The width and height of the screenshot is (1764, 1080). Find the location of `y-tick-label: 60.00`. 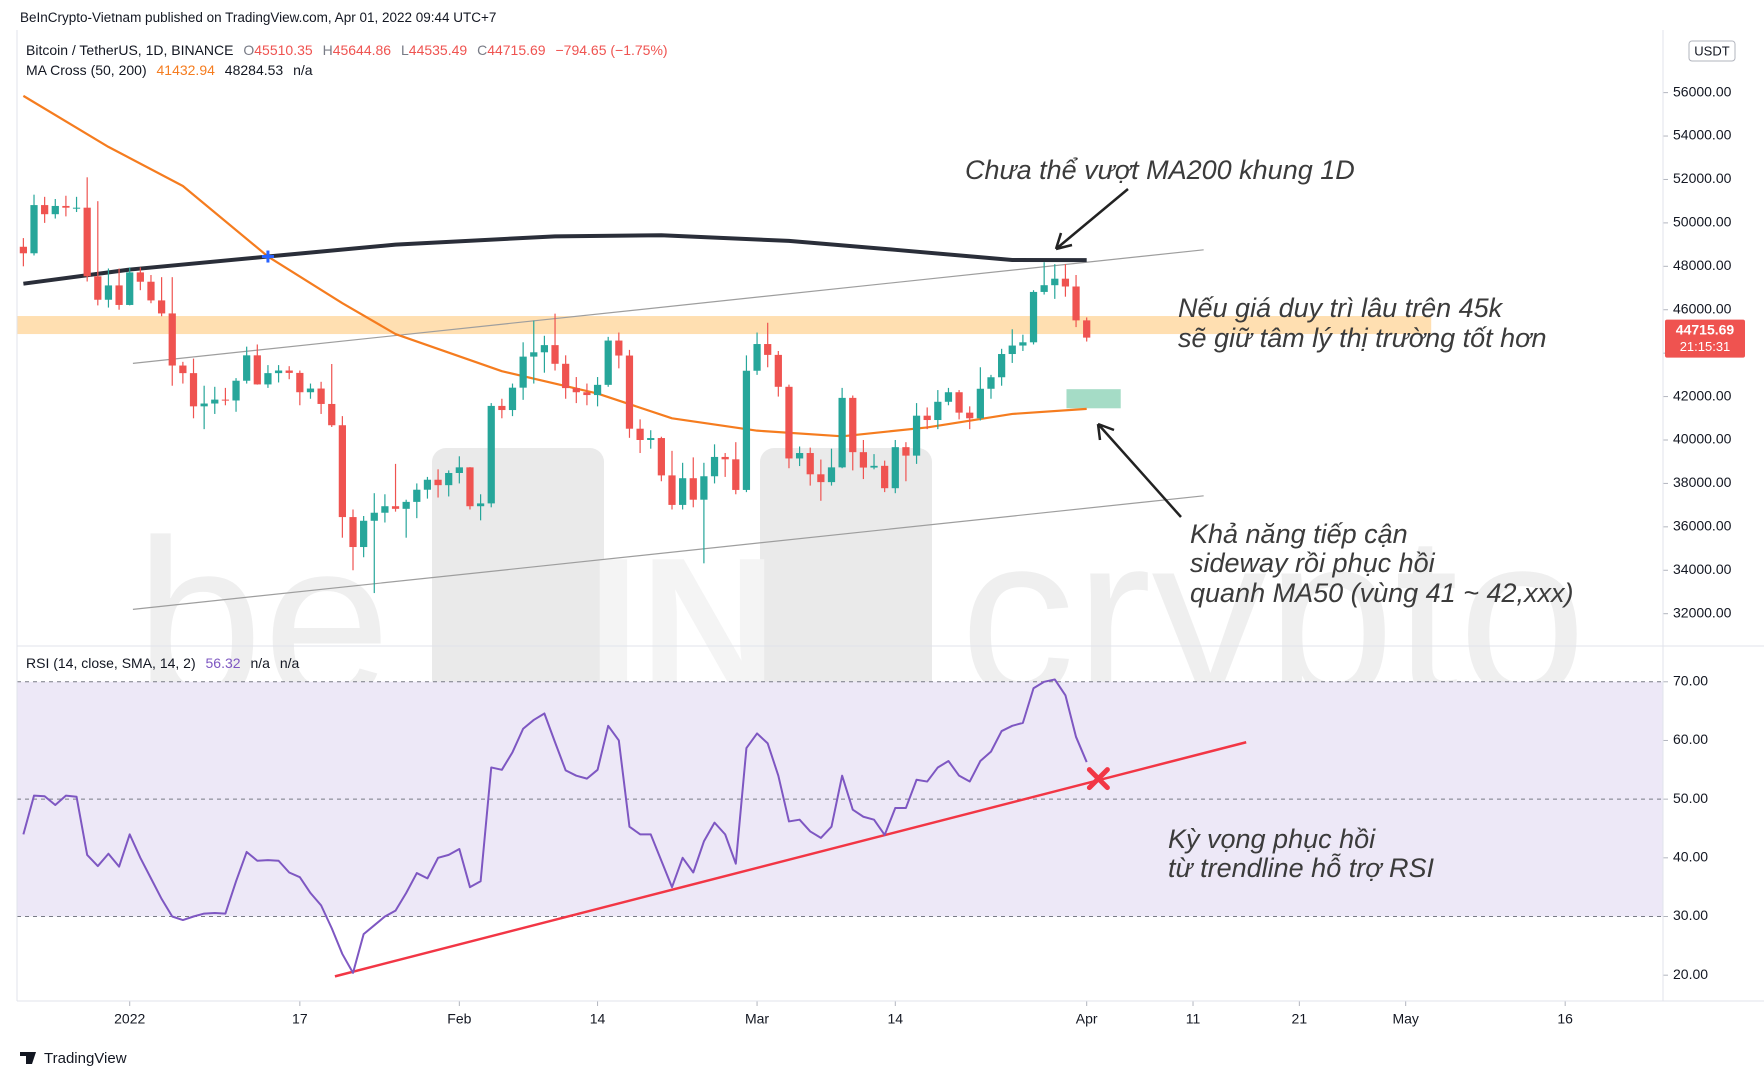

y-tick-label: 60.00 is located at coordinates (1690, 739).